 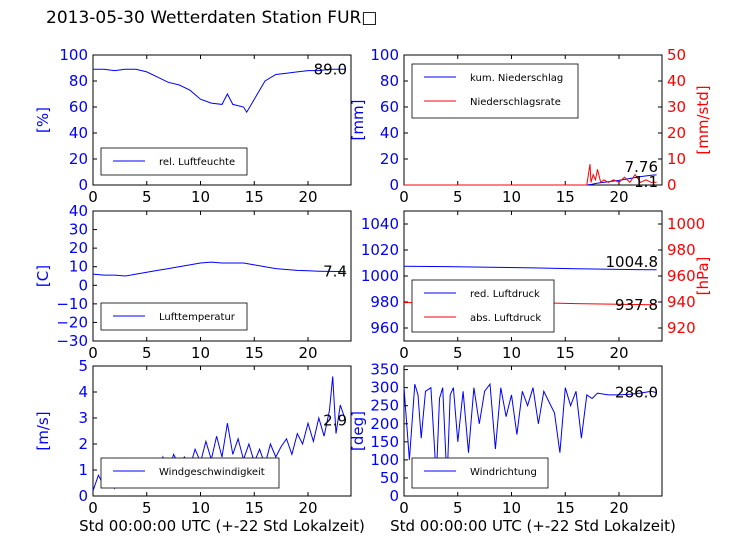 I want to click on series-line-windrichtung, so click(x=530, y=432).